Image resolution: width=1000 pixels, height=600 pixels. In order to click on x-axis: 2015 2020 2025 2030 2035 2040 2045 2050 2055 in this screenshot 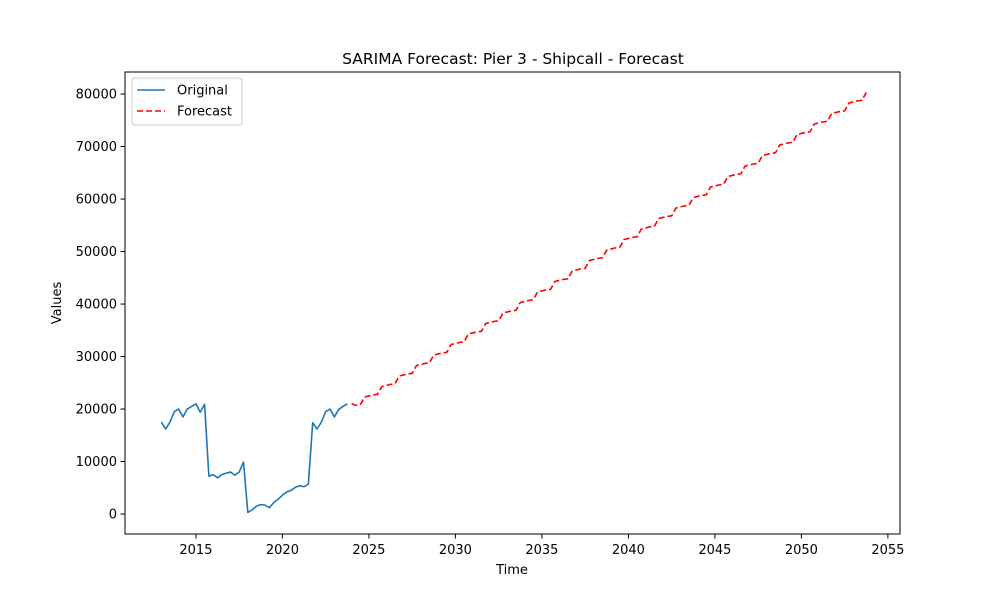, I will do `click(541, 546)`.